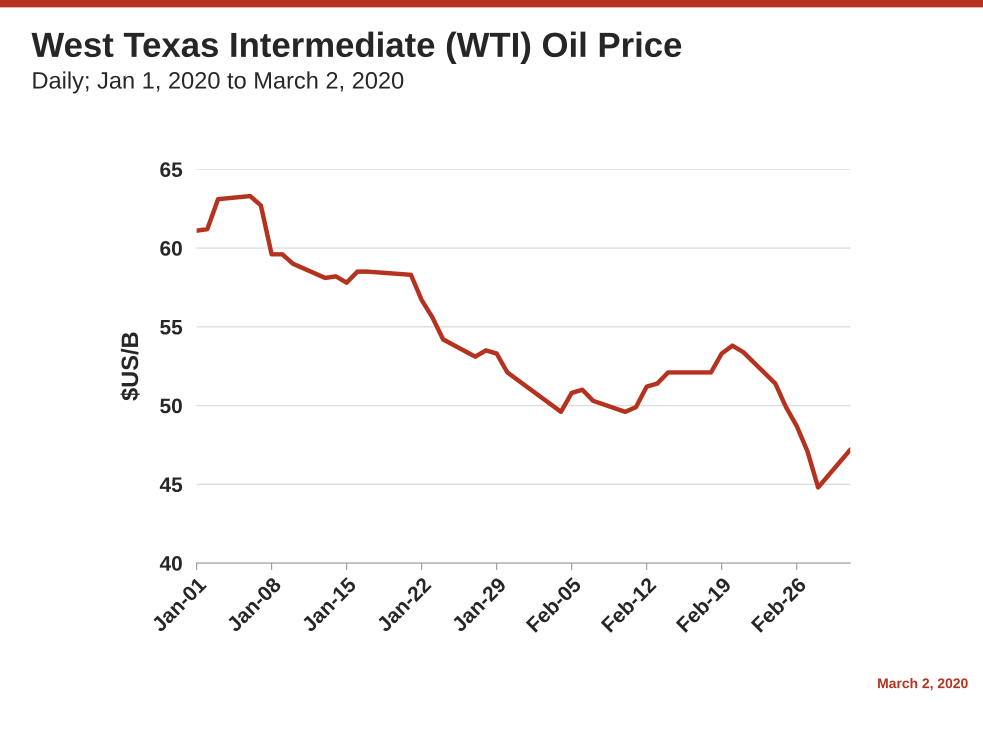 This screenshot has height=736, width=983. I want to click on y-tick-label: 40, so click(171, 563).